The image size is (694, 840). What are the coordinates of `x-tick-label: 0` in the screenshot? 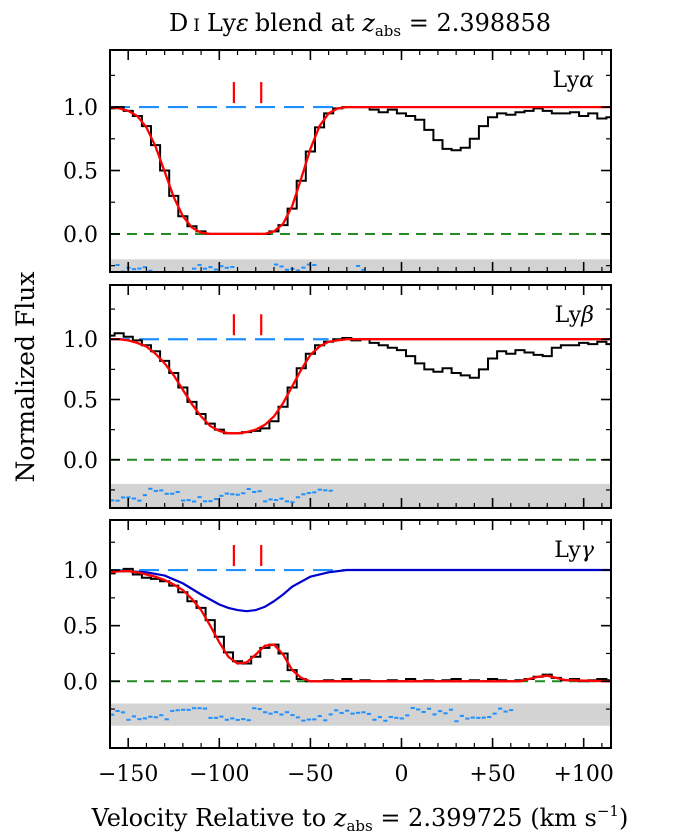 It's located at (401, 774).